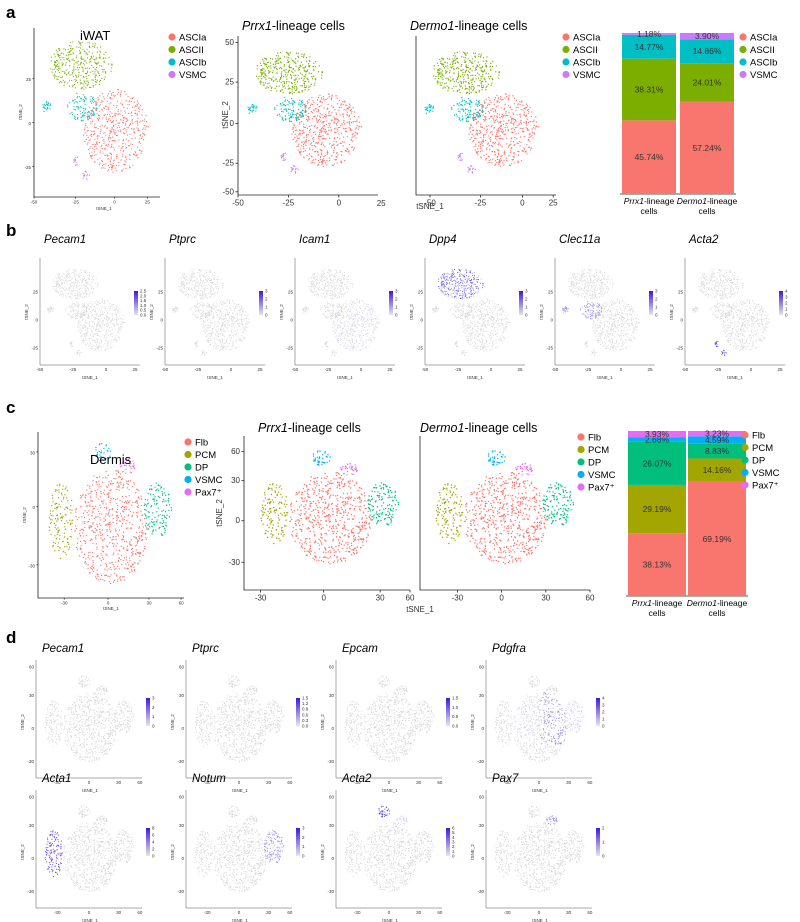 Image resolution: width=800 pixels, height=922 pixels. What do you see at coordinates (322, 722) in the screenshot?
I see `d-row1-y-axis-title: tSNE_2` at bounding box center [322, 722].